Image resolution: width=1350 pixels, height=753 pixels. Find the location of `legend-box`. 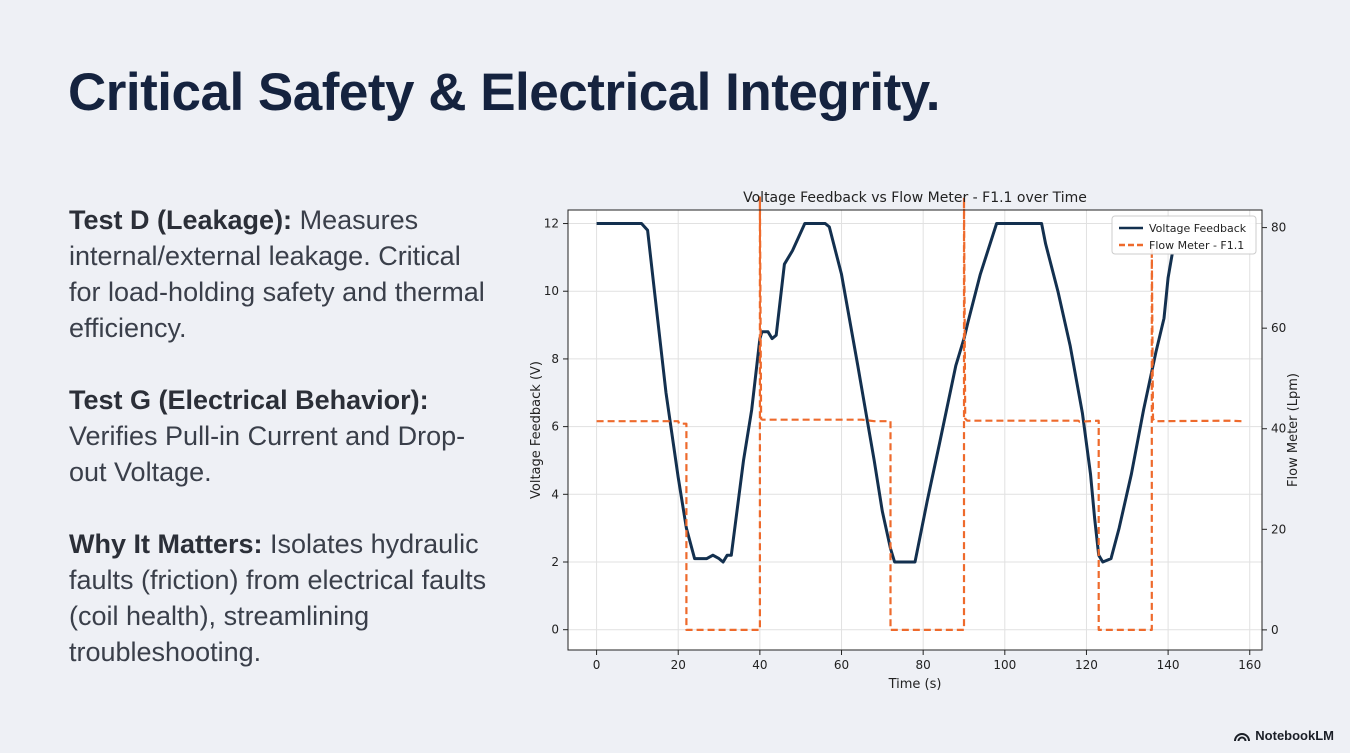

legend-box is located at coordinates (1184, 235).